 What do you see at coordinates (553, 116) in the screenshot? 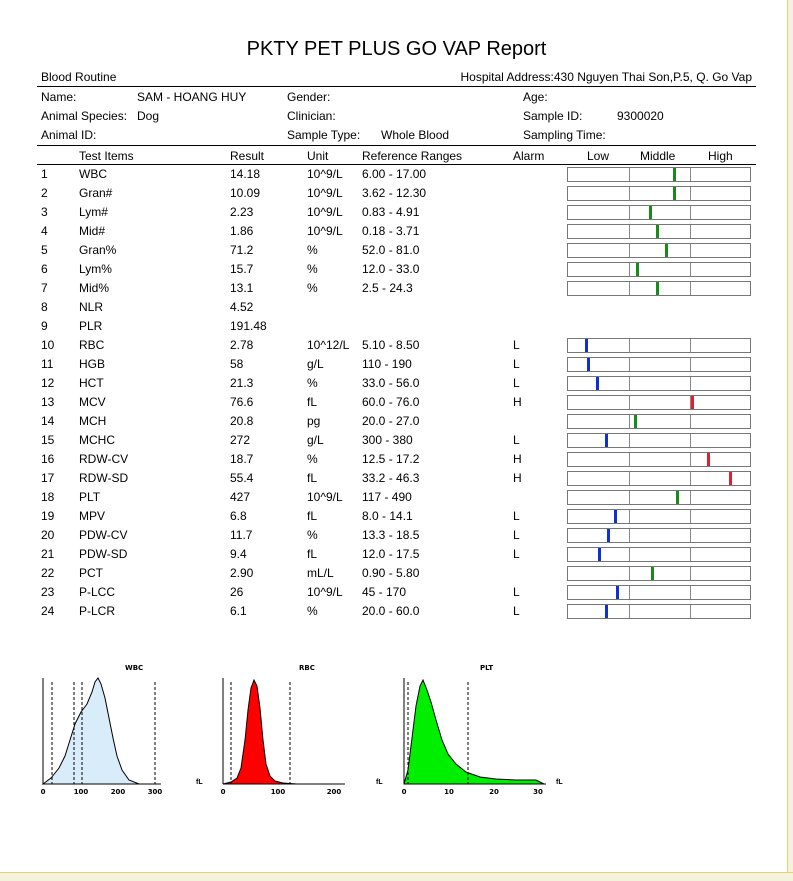
I see `sample-id-label: Sample ID:` at bounding box center [553, 116].